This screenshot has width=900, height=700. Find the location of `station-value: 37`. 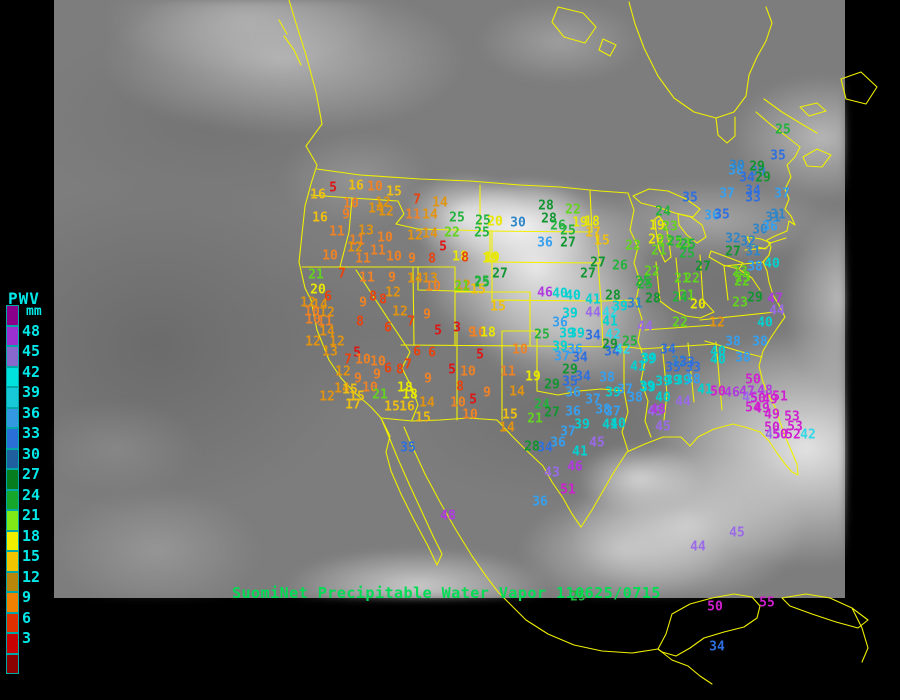

station-value: 37 is located at coordinates (568, 432).